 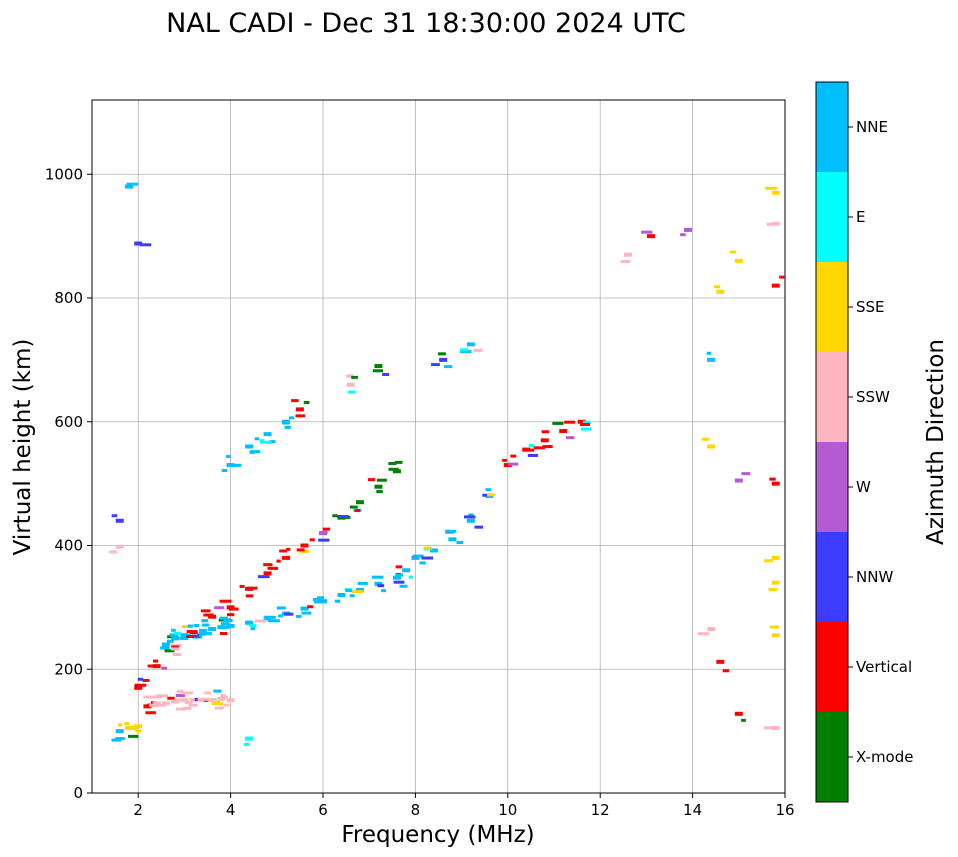 I want to click on colorbar-swatch-nnw, so click(x=832, y=577).